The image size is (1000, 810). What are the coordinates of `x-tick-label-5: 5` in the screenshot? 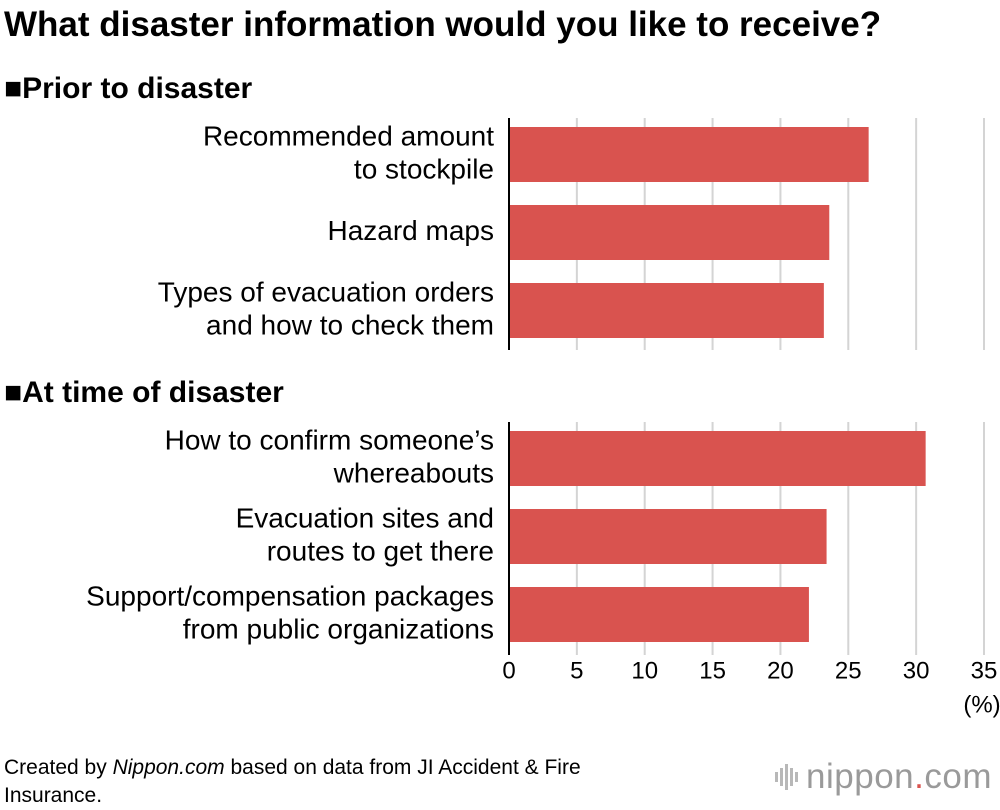 It's located at (576, 670).